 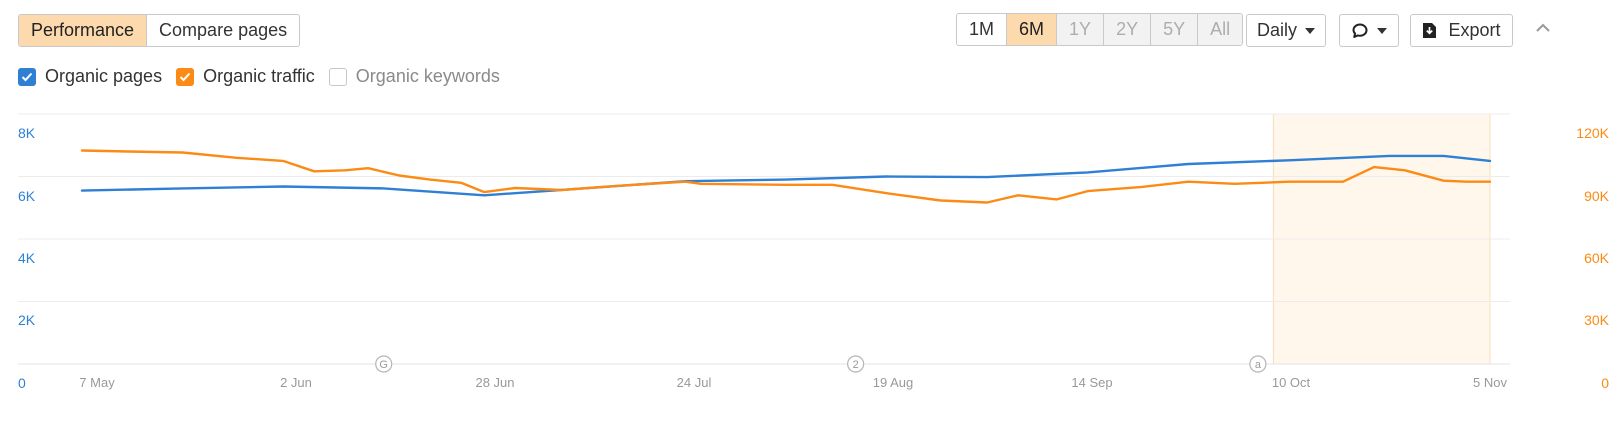 I want to click on y-right-tick: 90K, so click(x=1596, y=196).